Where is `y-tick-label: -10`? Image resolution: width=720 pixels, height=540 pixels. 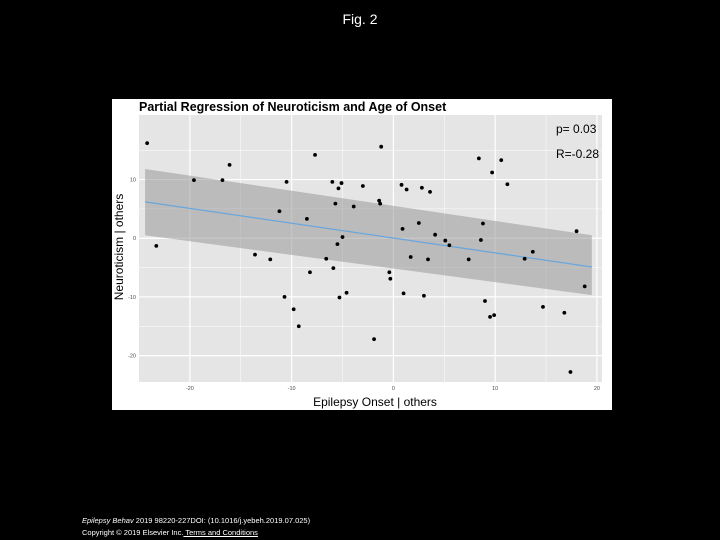 y-tick-label: -10 is located at coordinates (132, 298).